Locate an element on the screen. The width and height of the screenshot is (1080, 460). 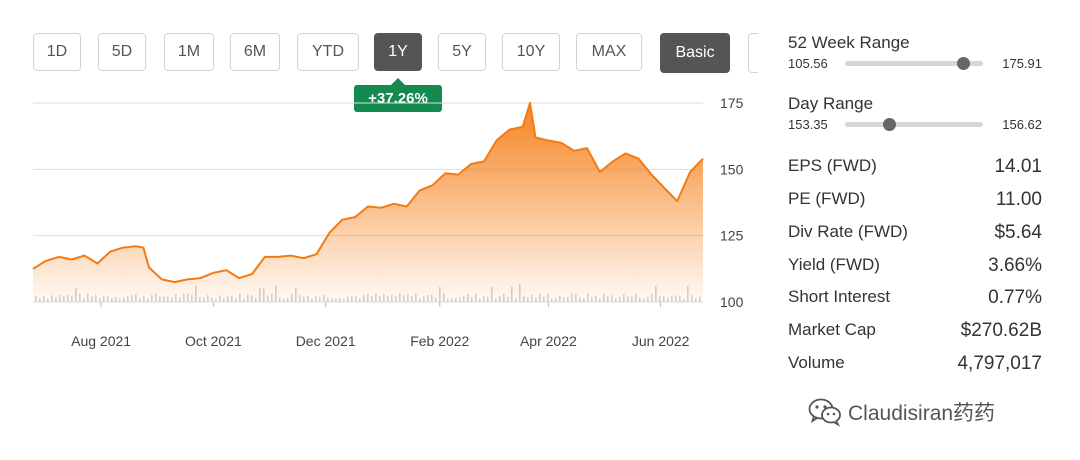
day-range-label: Day Range is located at coordinates (831, 103).